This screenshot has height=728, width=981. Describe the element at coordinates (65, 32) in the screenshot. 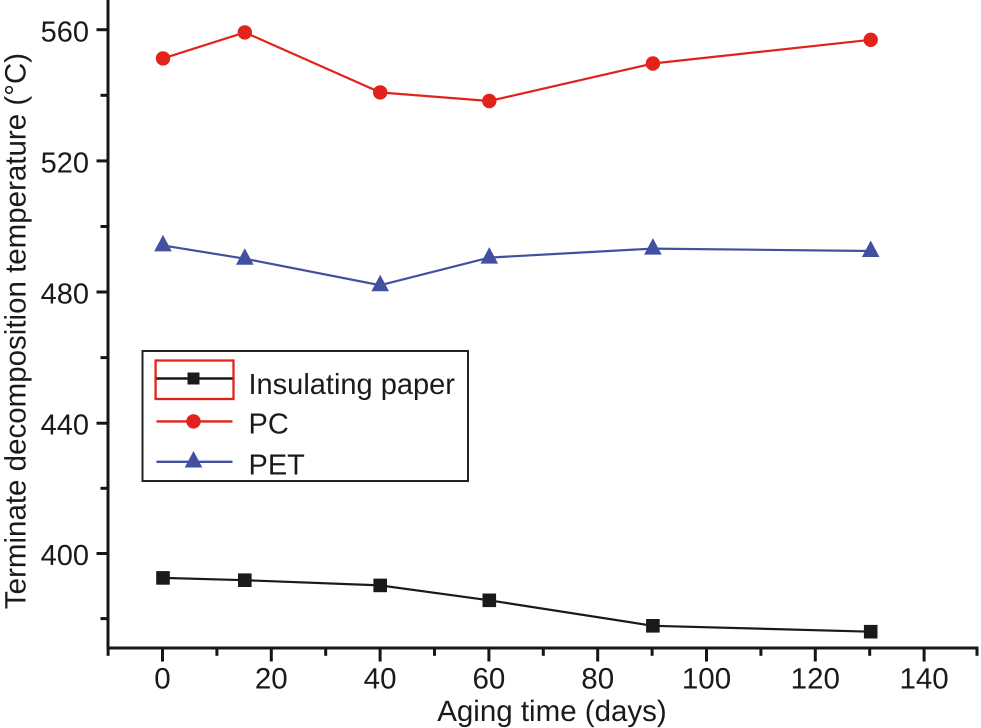

I see `svg-text: 560` at that location.